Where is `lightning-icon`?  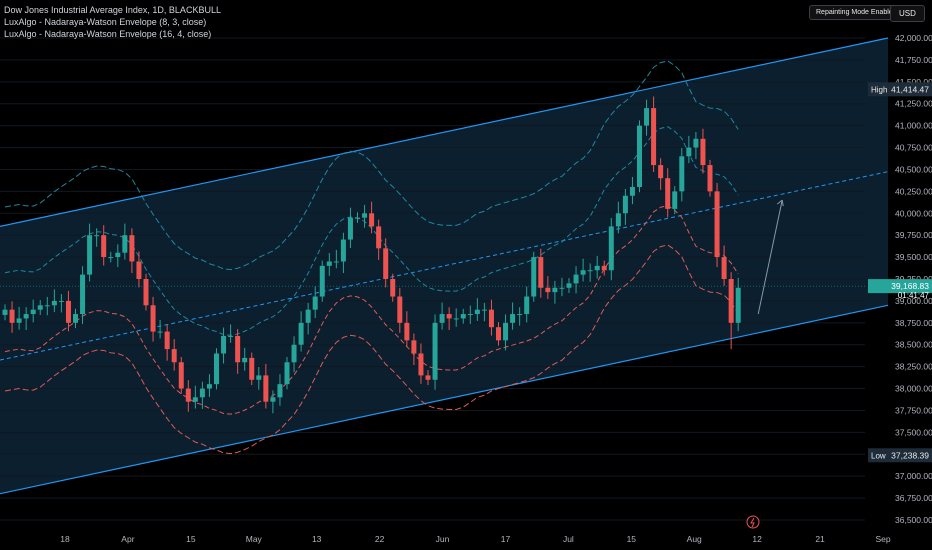 lightning-icon is located at coordinates (753, 522).